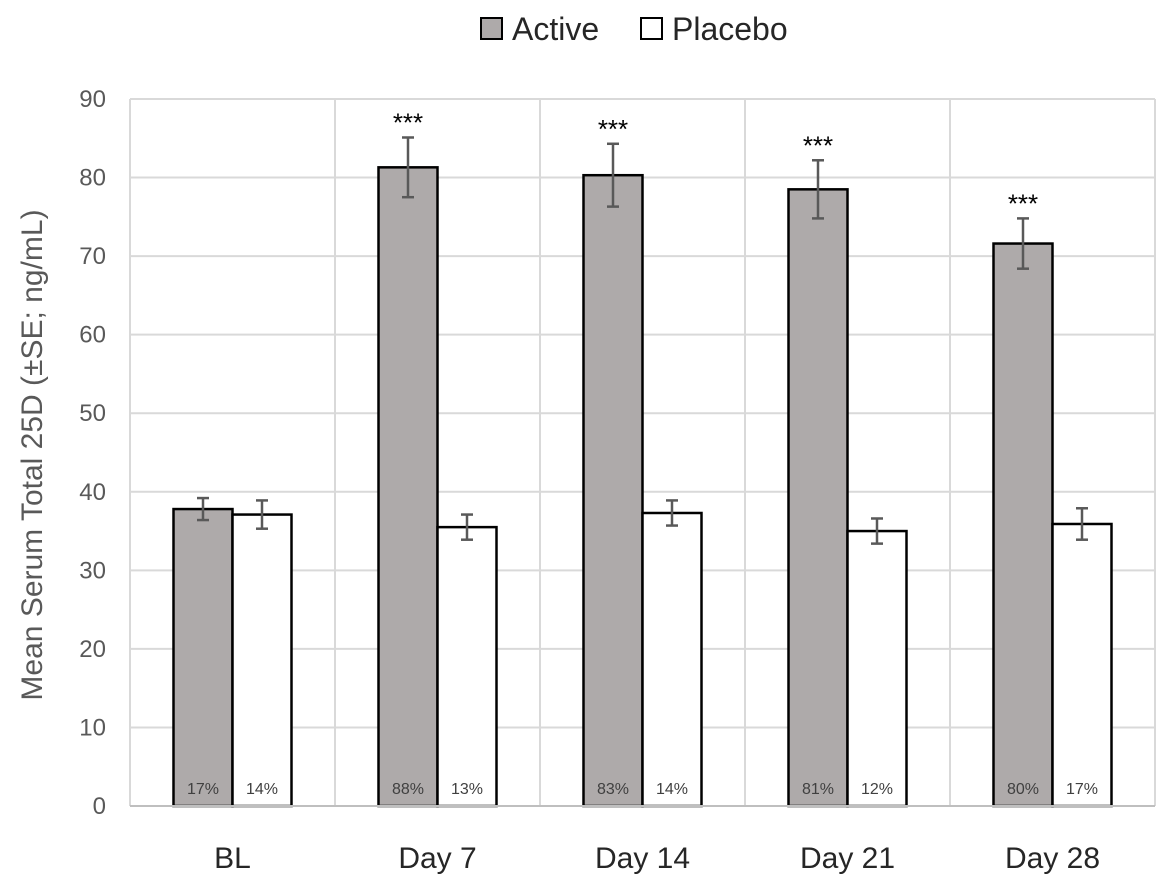 This screenshot has height=874, width=1159. Describe the element at coordinates (437, 858) in the screenshot. I see `x-tick-label: Day 7` at that location.